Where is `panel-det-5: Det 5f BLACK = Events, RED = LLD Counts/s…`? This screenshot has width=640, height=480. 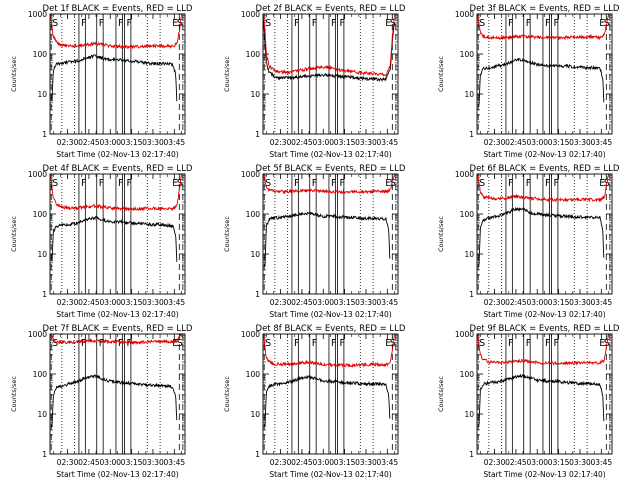 panel-det-5: Det 5f BLACK = Events, RED = LLD Counts/s… is located at coordinates (314, 241).